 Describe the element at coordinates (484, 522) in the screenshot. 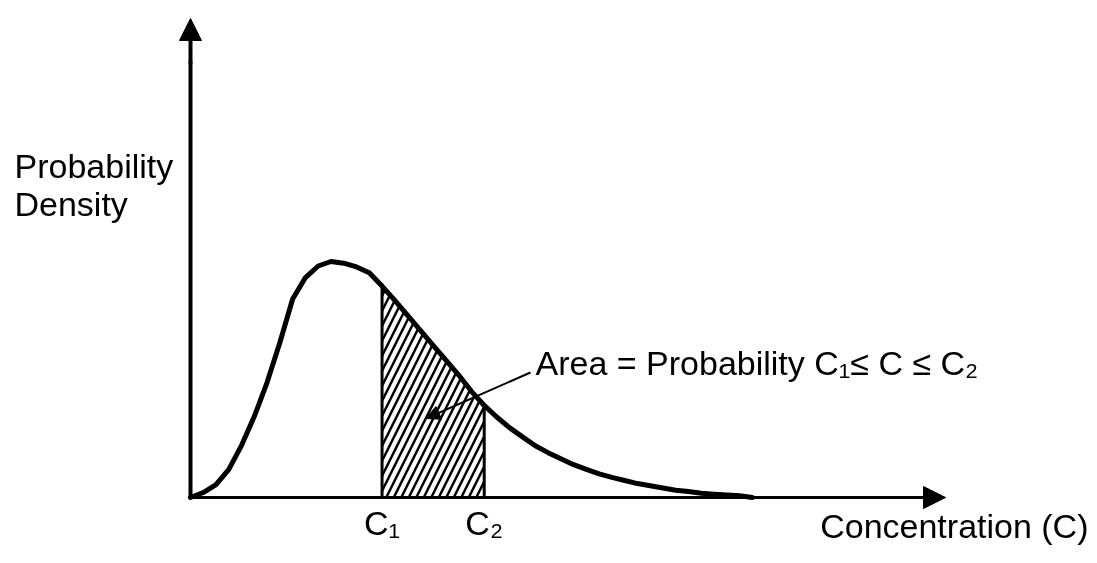

I see `x-tick-label: C₂` at that location.